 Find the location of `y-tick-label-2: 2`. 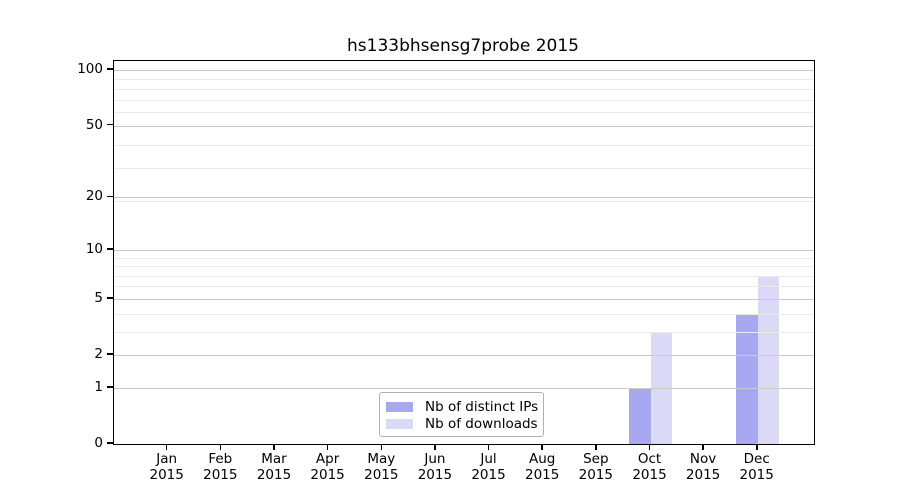

y-tick-label-2: 2 is located at coordinates (98, 354).